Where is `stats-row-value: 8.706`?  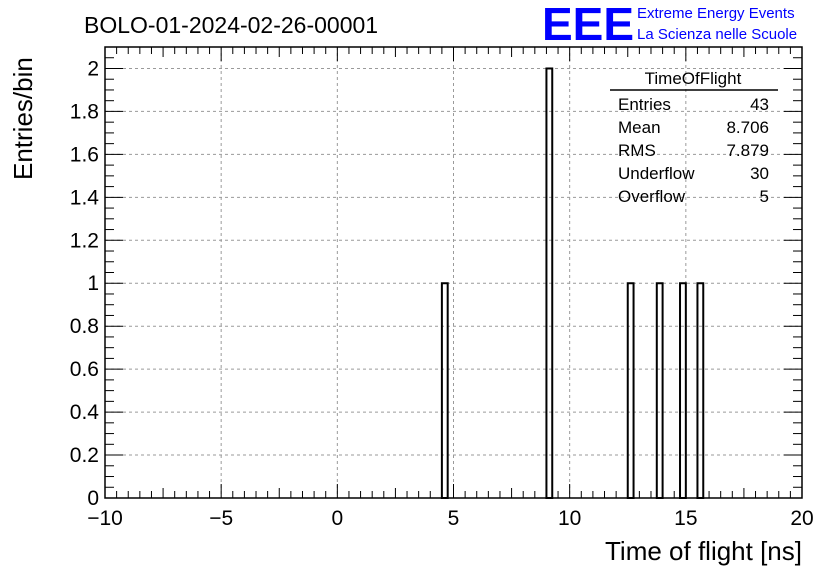
stats-row-value: 8.706 is located at coordinates (747, 127).